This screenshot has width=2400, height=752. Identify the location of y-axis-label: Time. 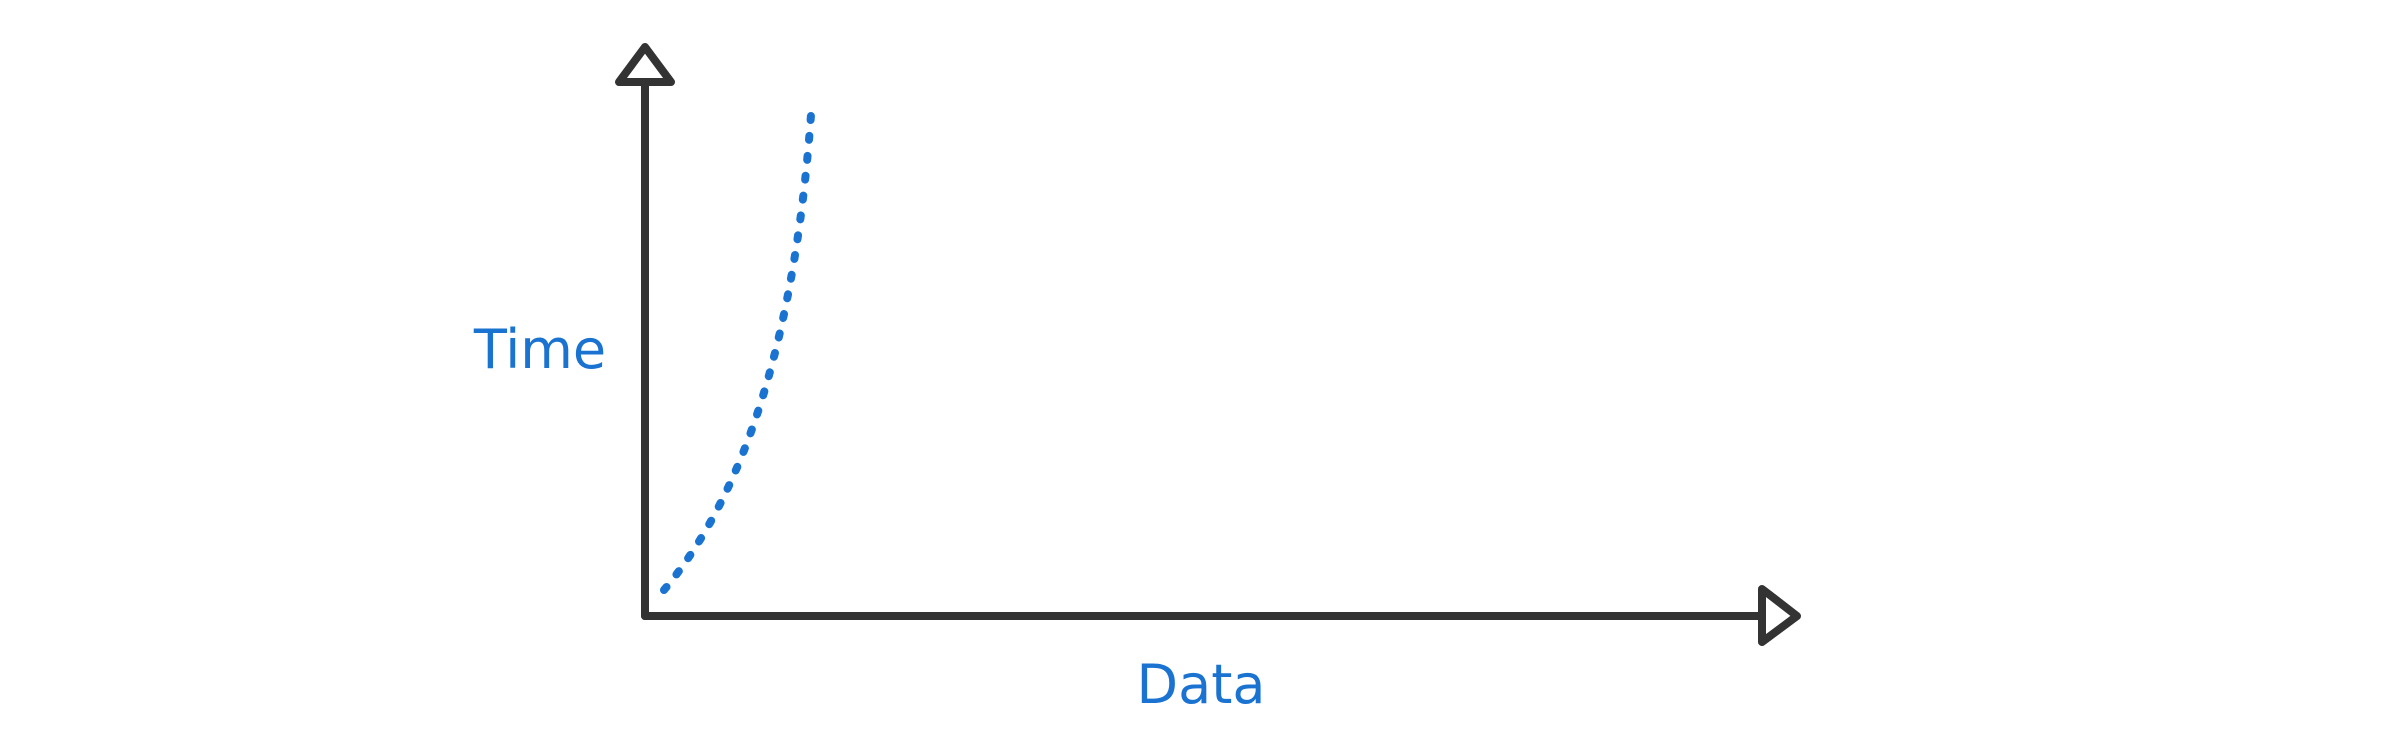
(539, 349).